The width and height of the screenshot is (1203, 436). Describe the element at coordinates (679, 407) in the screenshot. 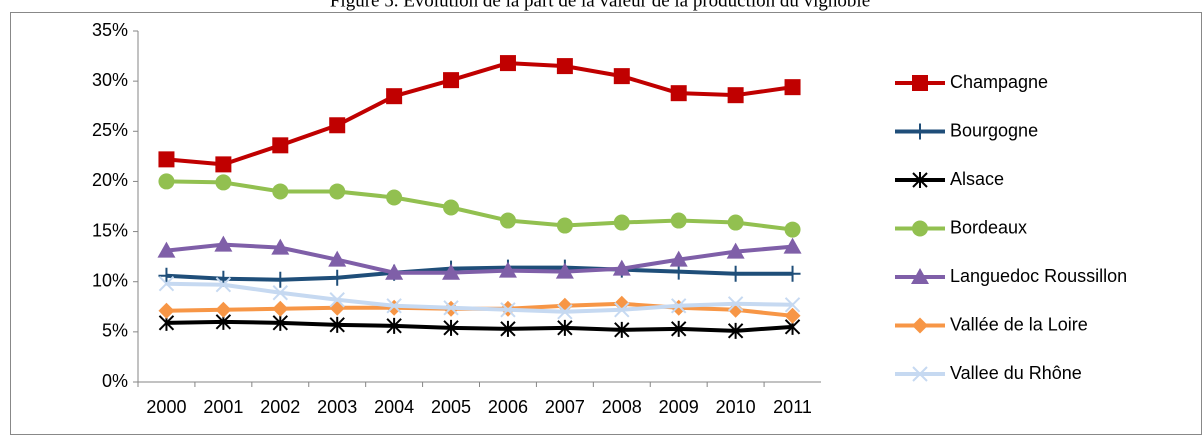

I see `x-tick-label: 2009` at that location.